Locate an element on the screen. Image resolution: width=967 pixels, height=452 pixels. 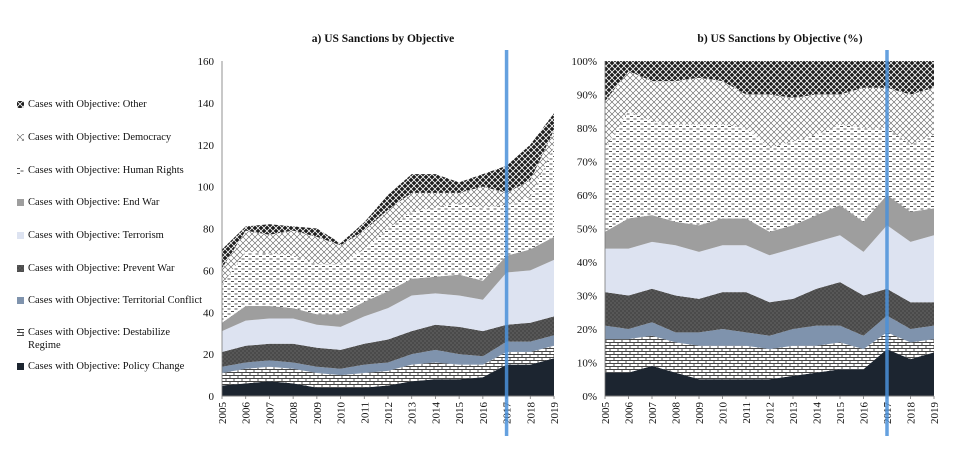
chart-b-area-destabilize-regime is located at coordinates (769, 356).